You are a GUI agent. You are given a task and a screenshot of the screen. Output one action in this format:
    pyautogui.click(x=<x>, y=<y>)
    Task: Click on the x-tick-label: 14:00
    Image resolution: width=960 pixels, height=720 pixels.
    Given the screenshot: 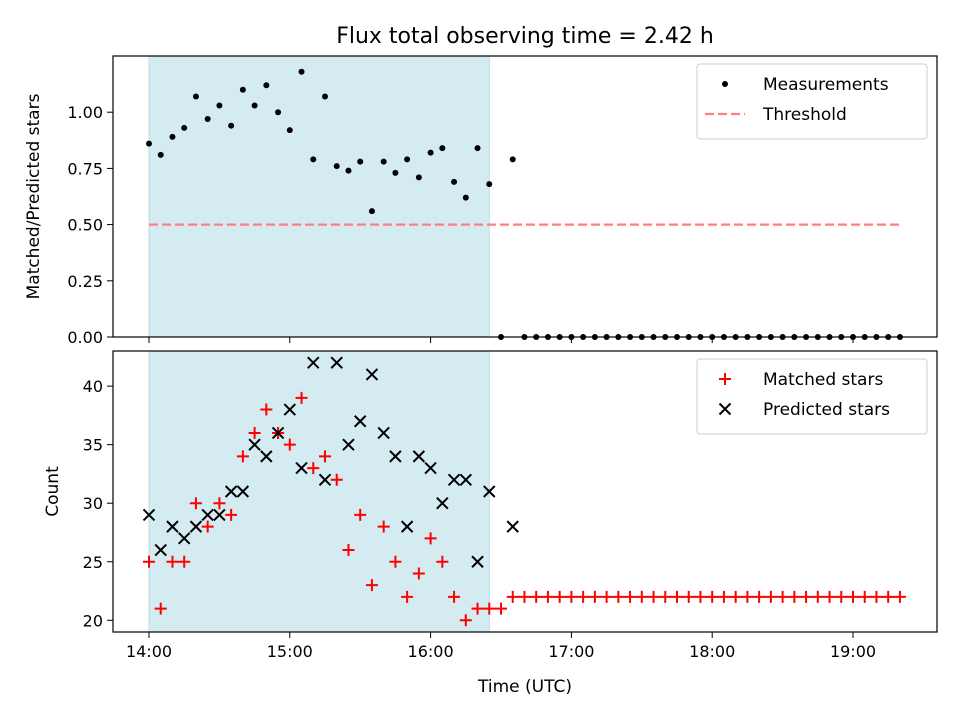 What is the action you would take?
    pyautogui.click(x=149, y=651)
    